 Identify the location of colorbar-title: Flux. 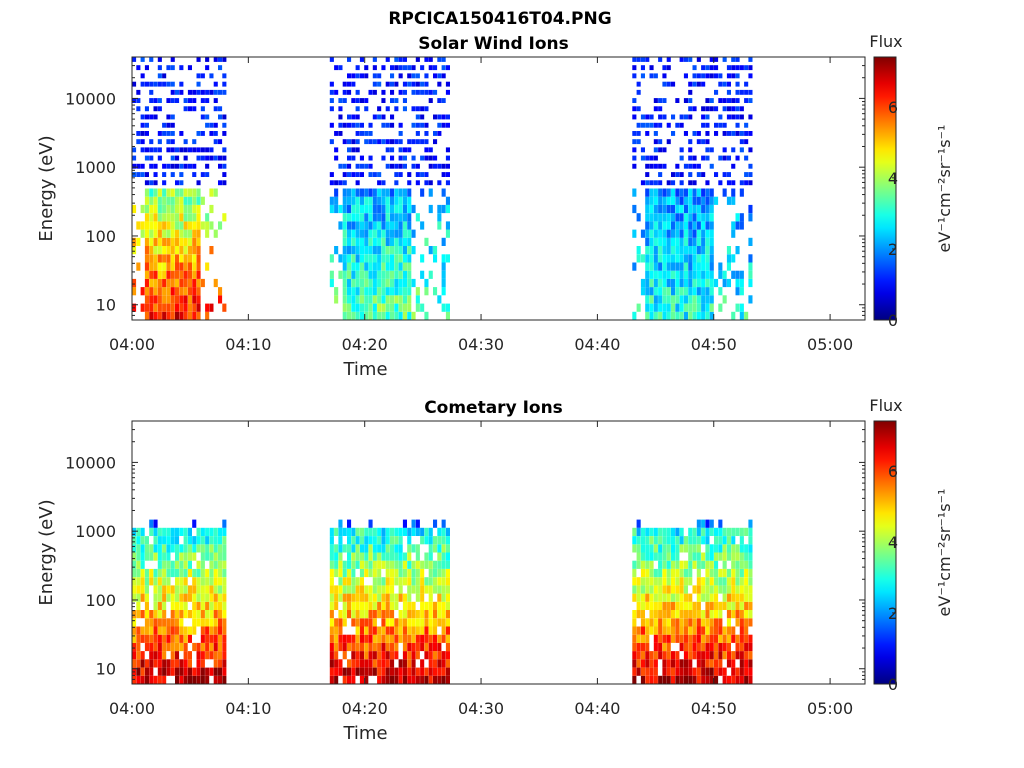
(885, 405).